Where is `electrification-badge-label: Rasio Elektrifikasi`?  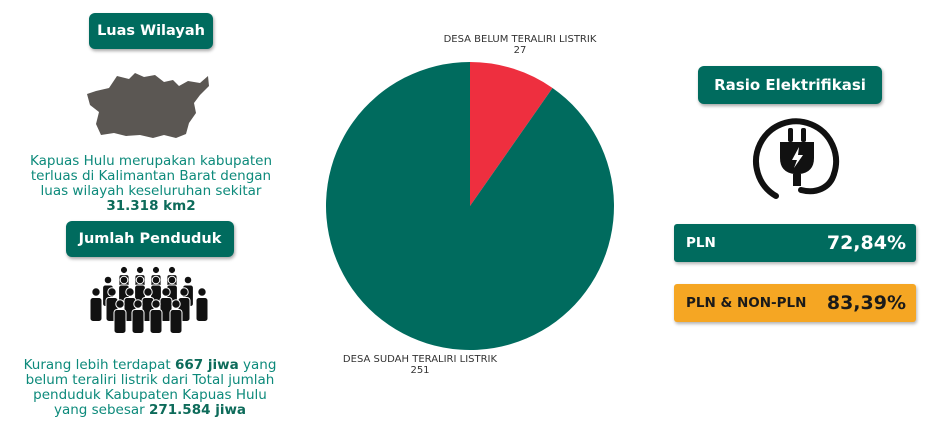 electrification-badge-label: Rasio Elektrifikasi is located at coordinates (790, 85).